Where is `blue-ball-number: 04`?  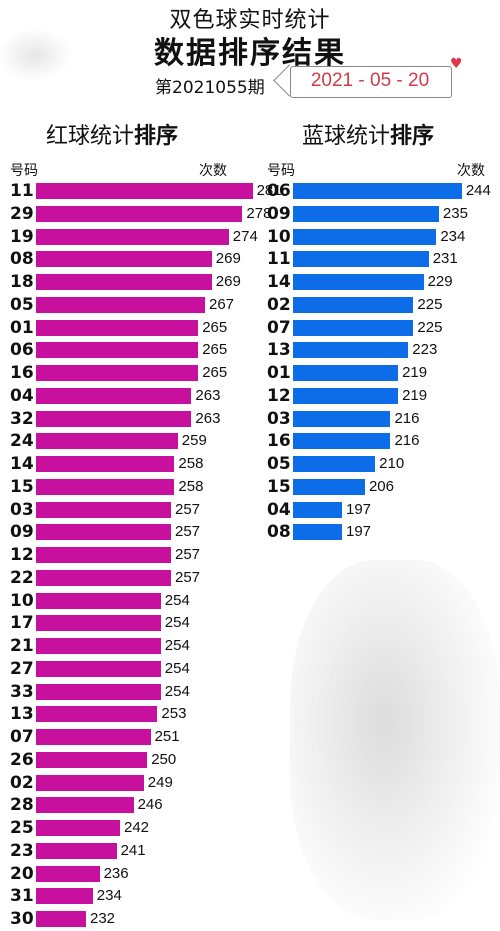 blue-ball-number: 04 is located at coordinates (279, 509).